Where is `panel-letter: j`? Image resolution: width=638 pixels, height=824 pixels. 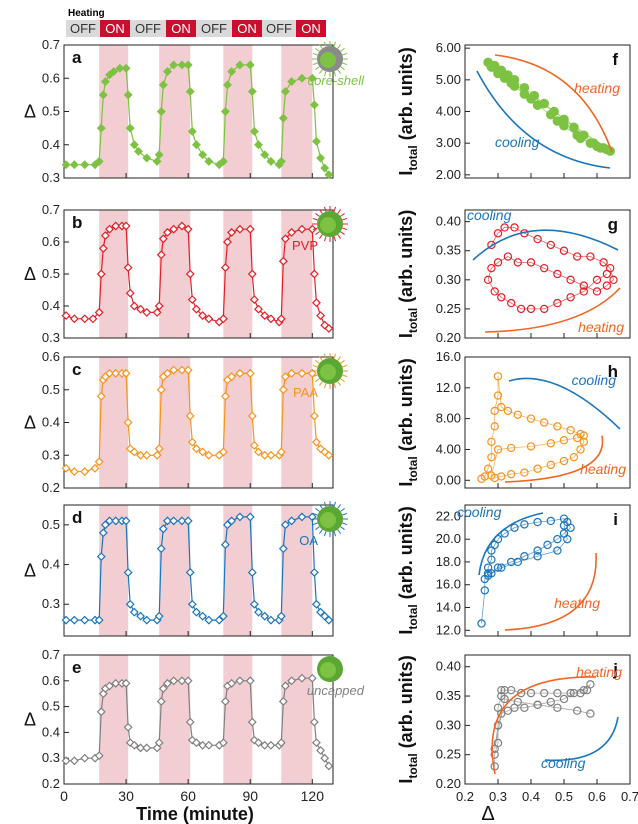
panel-letter: j is located at coordinates (615, 669).